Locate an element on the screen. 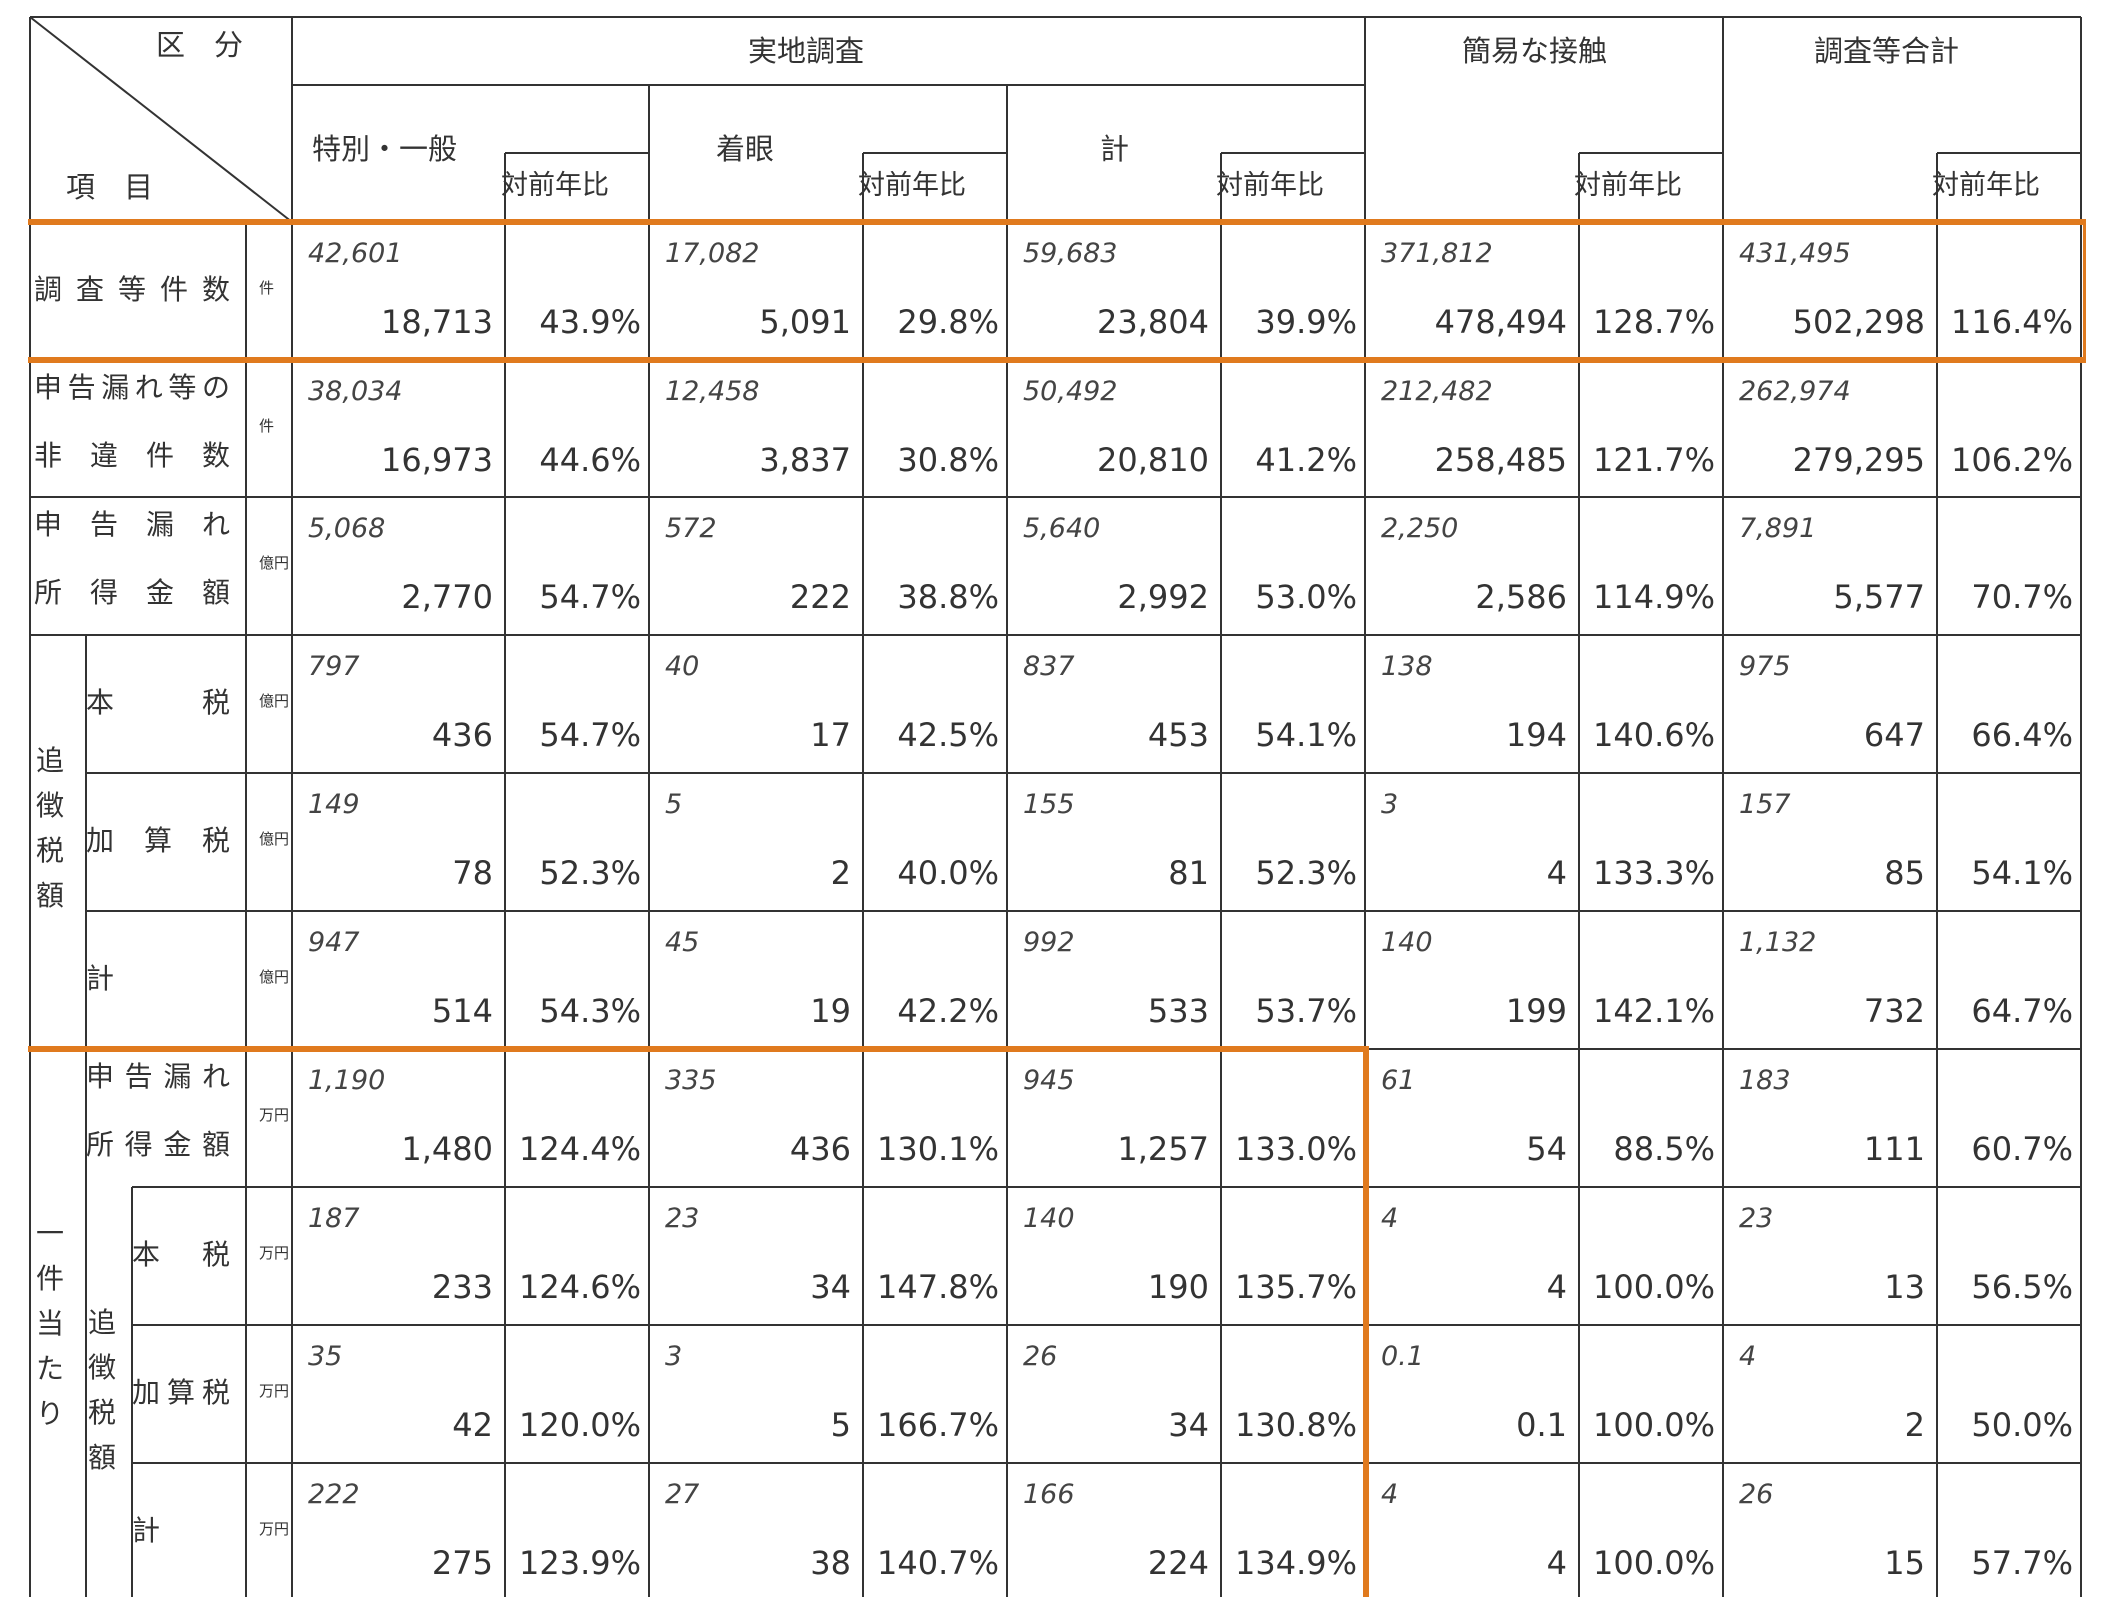 The height and width of the screenshot is (1612, 2105). cell-current: 533 is located at coordinates (1178, 1011).